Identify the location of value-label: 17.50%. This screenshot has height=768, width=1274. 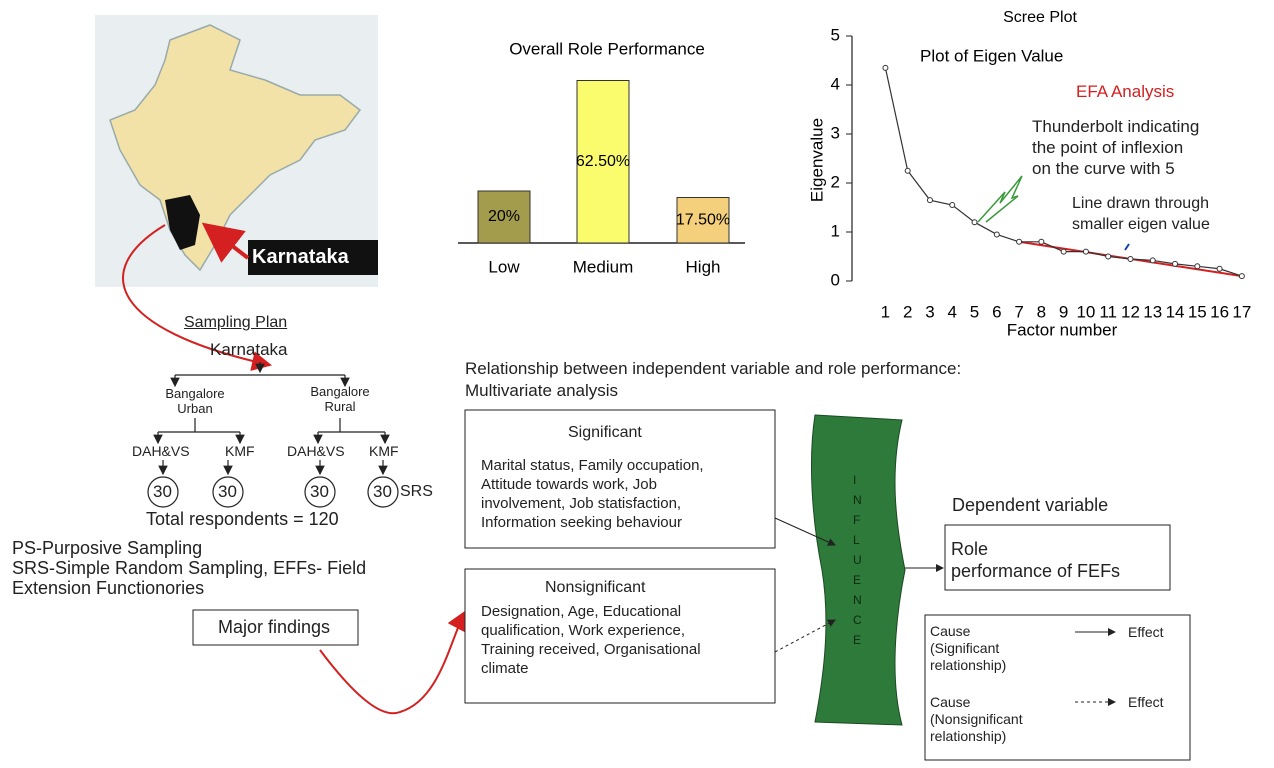
(703, 219).